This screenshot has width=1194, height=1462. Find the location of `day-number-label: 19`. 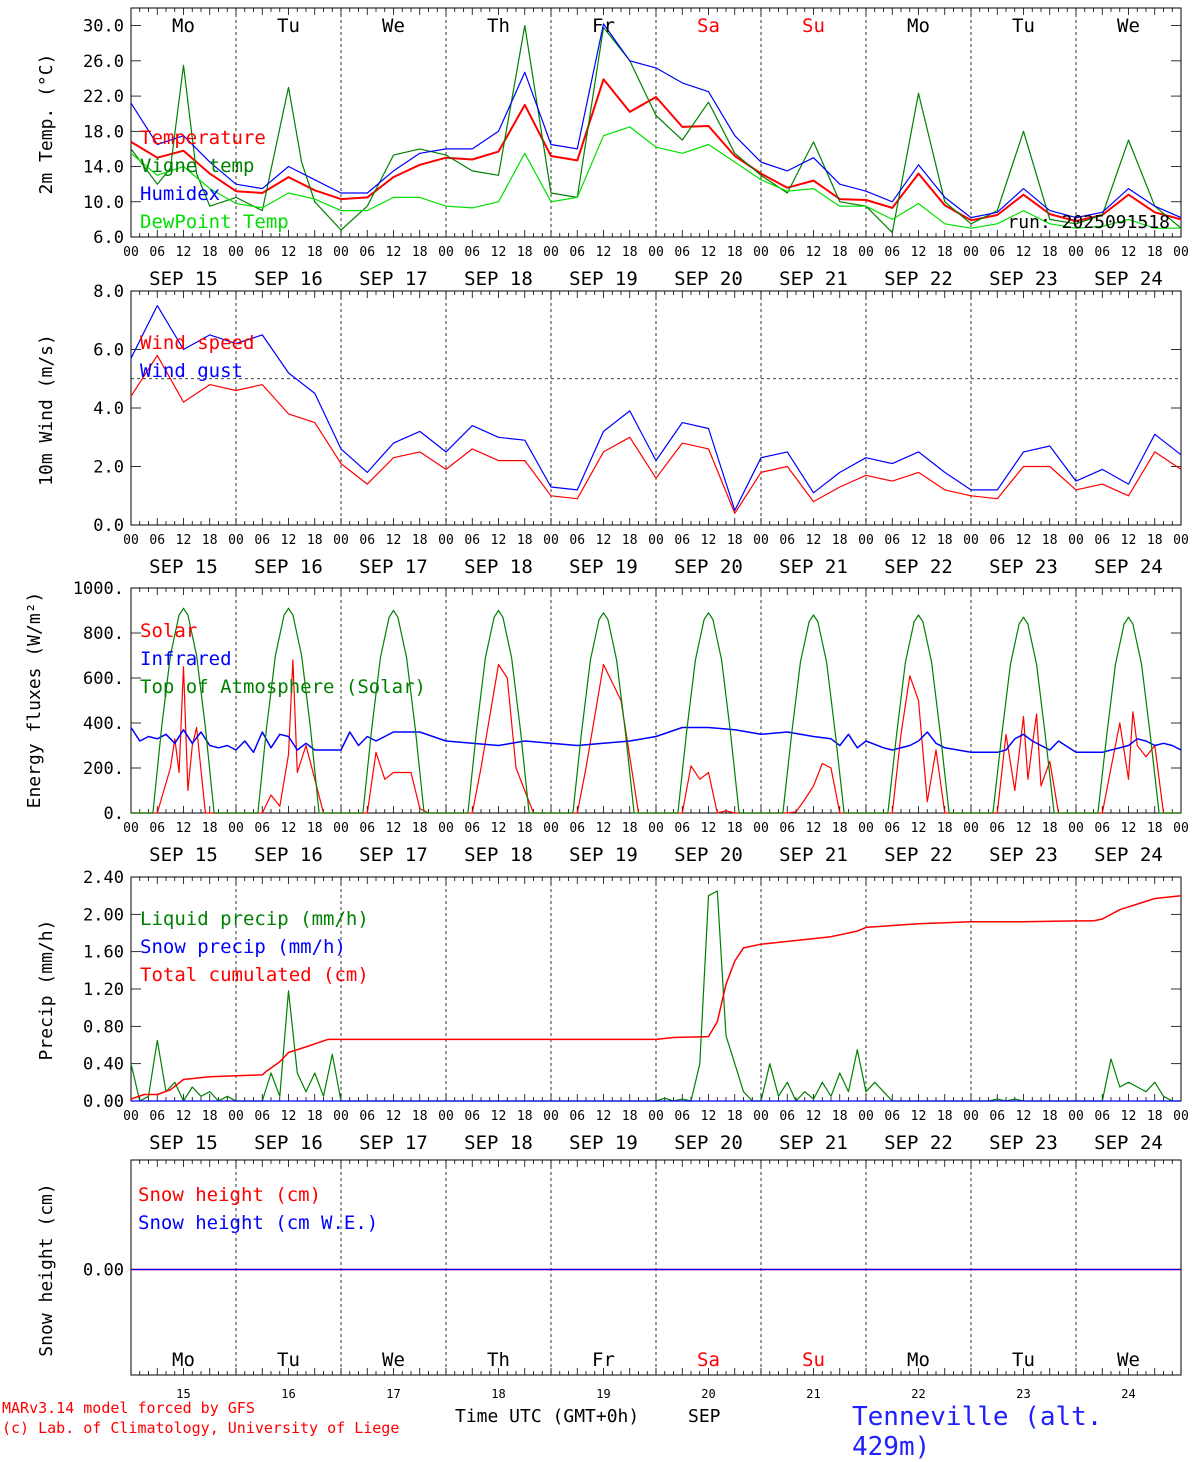

day-number-label: 19 is located at coordinates (603, 1394).